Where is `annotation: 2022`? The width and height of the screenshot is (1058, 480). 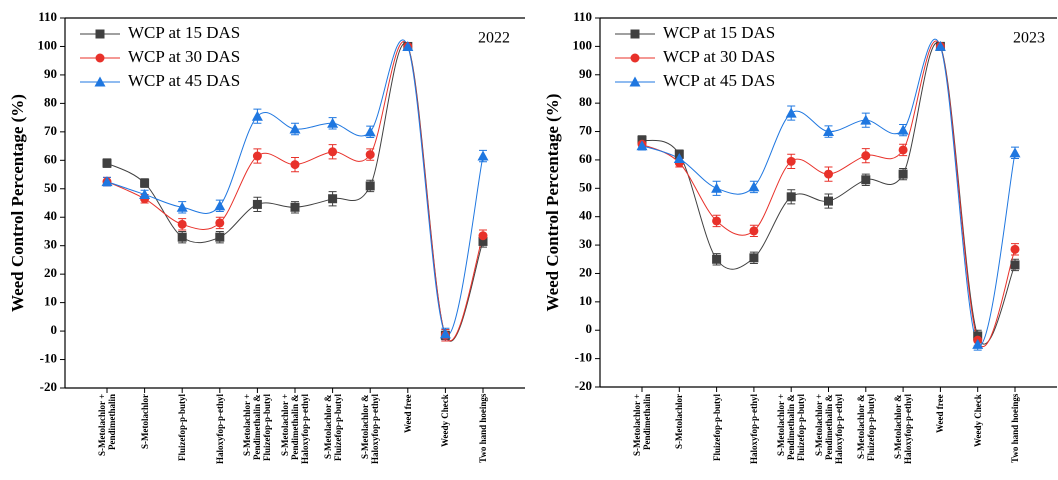 annotation: 2022 is located at coordinates (494, 38).